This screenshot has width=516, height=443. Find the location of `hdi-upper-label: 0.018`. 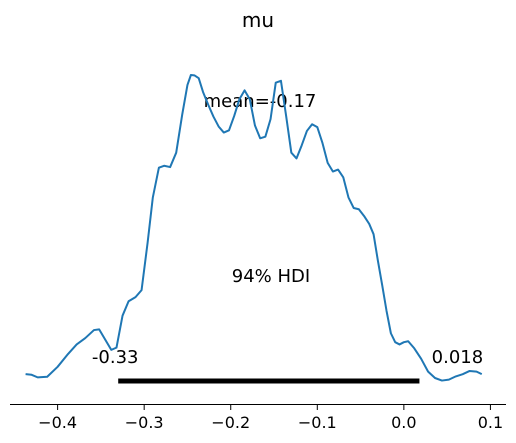

hdi-upper-label: 0.018 is located at coordinates (458, 357).